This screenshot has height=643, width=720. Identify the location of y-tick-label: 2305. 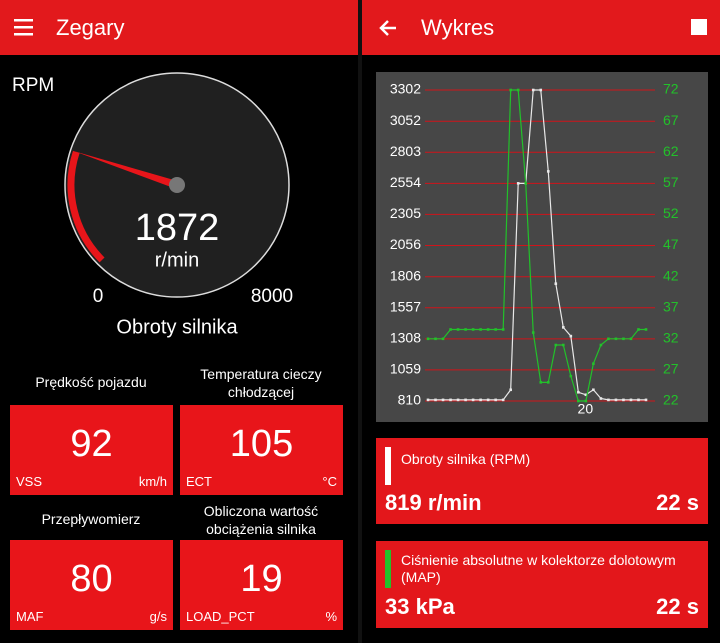
(405, 213).